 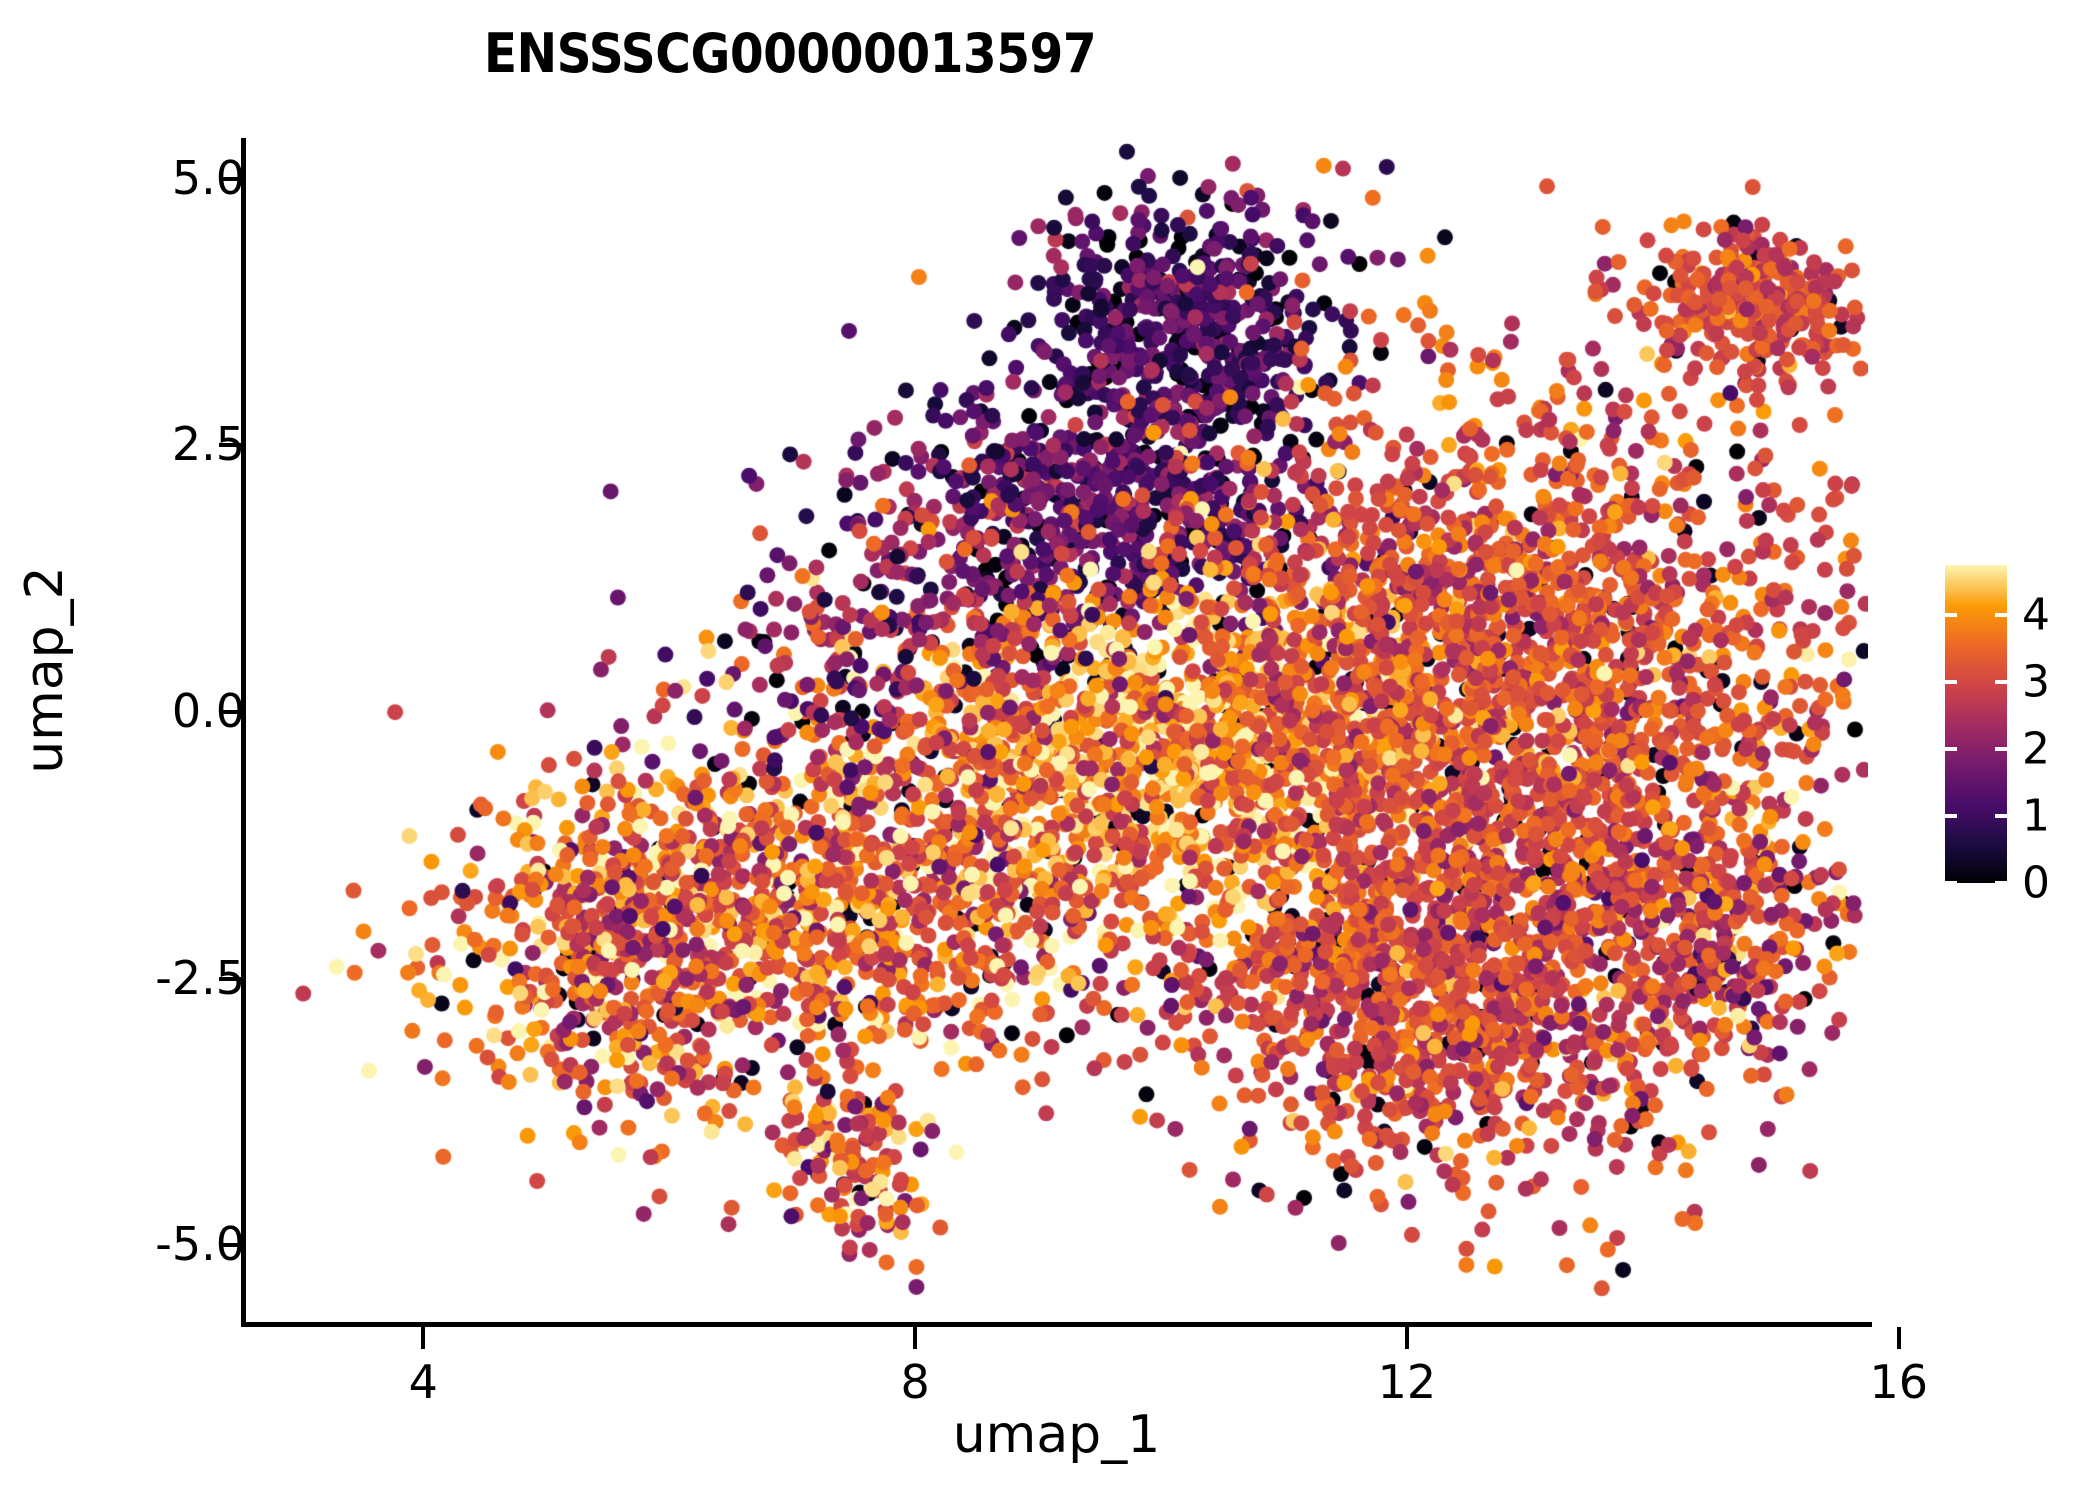 I want to click on y-axis-line, so click(x=243, y=732).